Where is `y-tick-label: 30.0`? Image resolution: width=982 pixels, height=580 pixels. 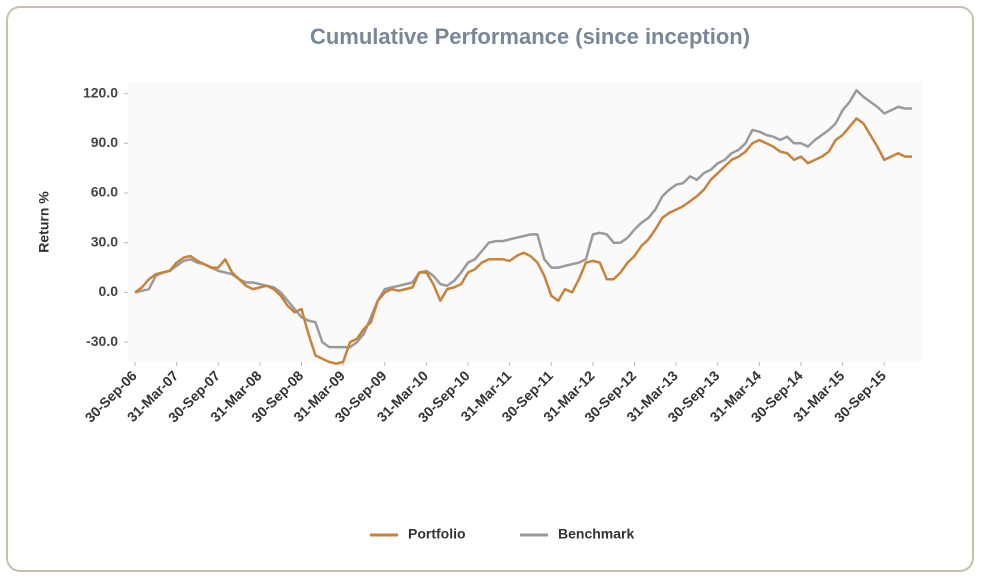
y-tick-label: 30.0 is located at coordinates (104, 241).